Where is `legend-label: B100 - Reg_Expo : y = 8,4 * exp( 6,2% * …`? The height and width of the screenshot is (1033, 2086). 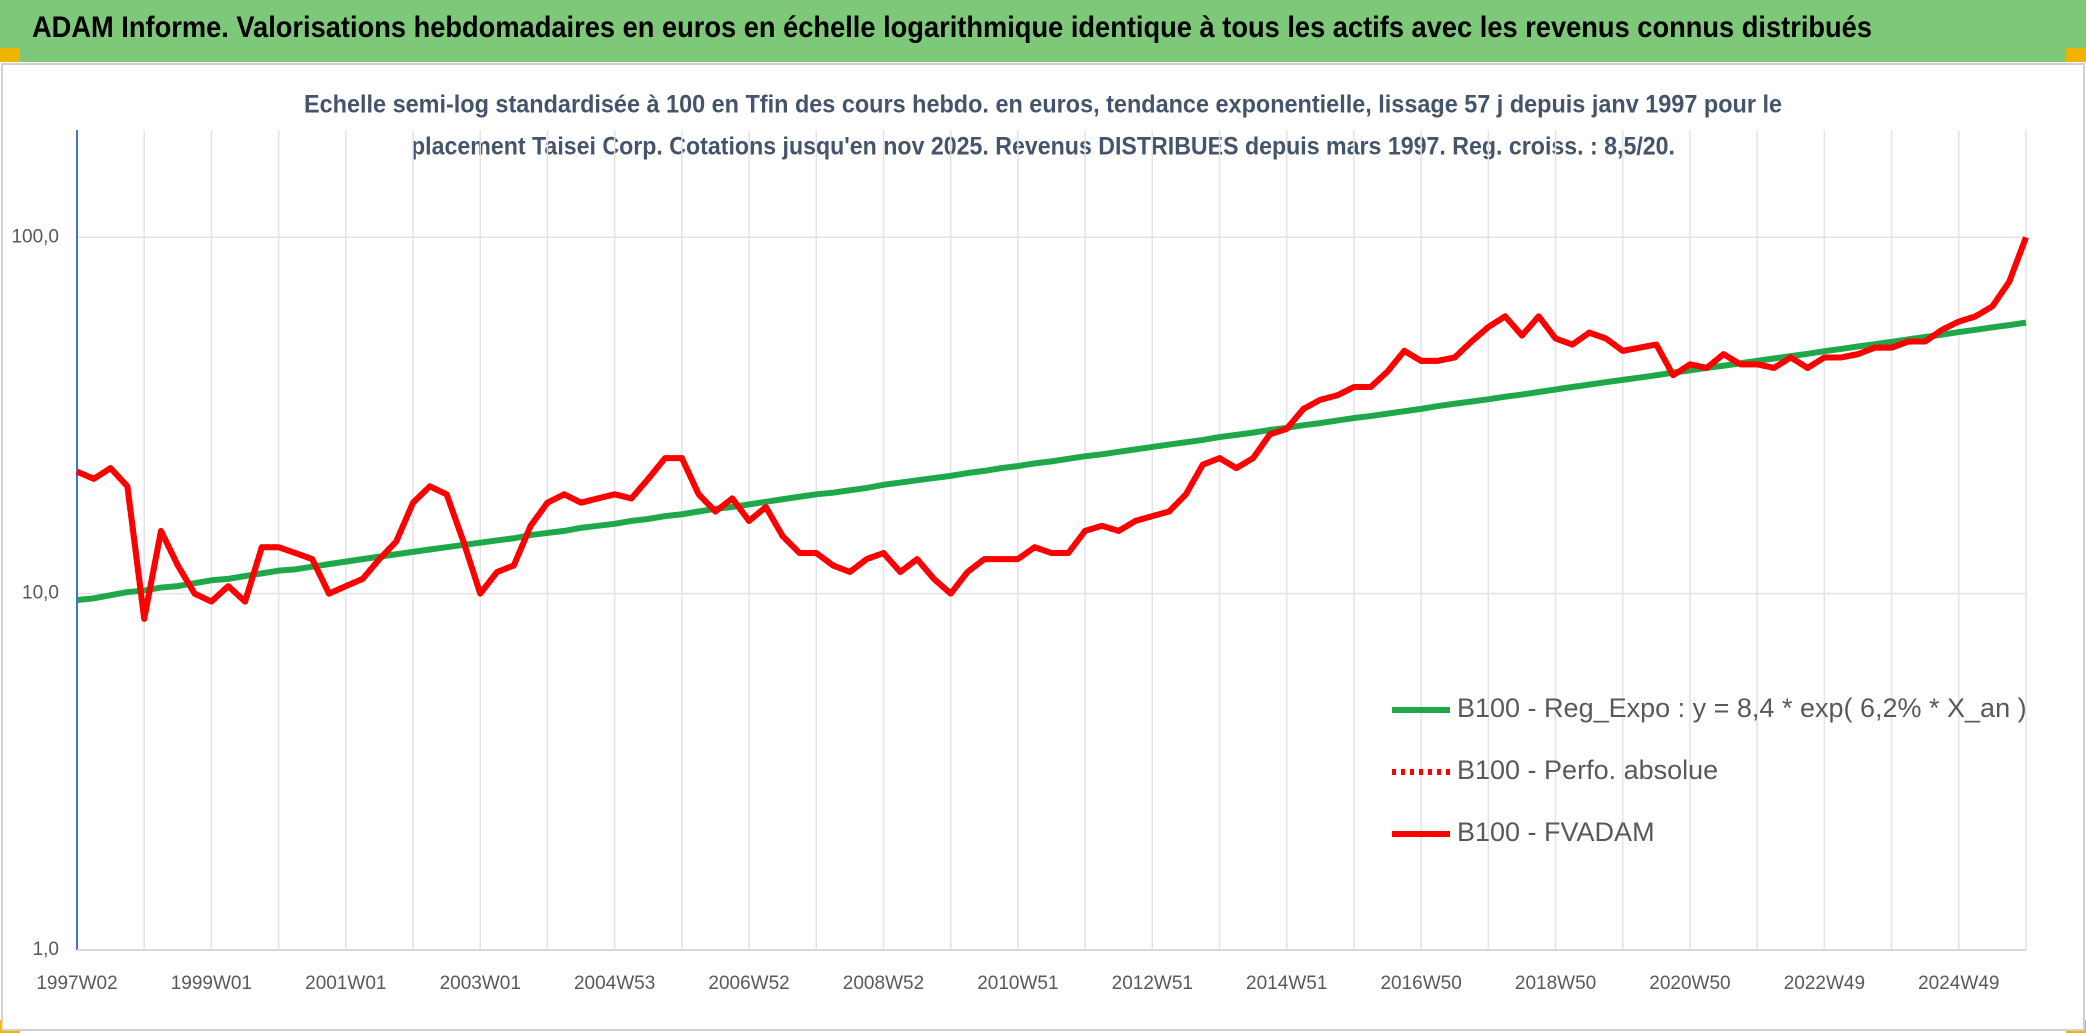 legend-label: B100 - Reg_Expo : y = 8,4 * exp( 6,2% * … is located at coordinates (1742, 708).